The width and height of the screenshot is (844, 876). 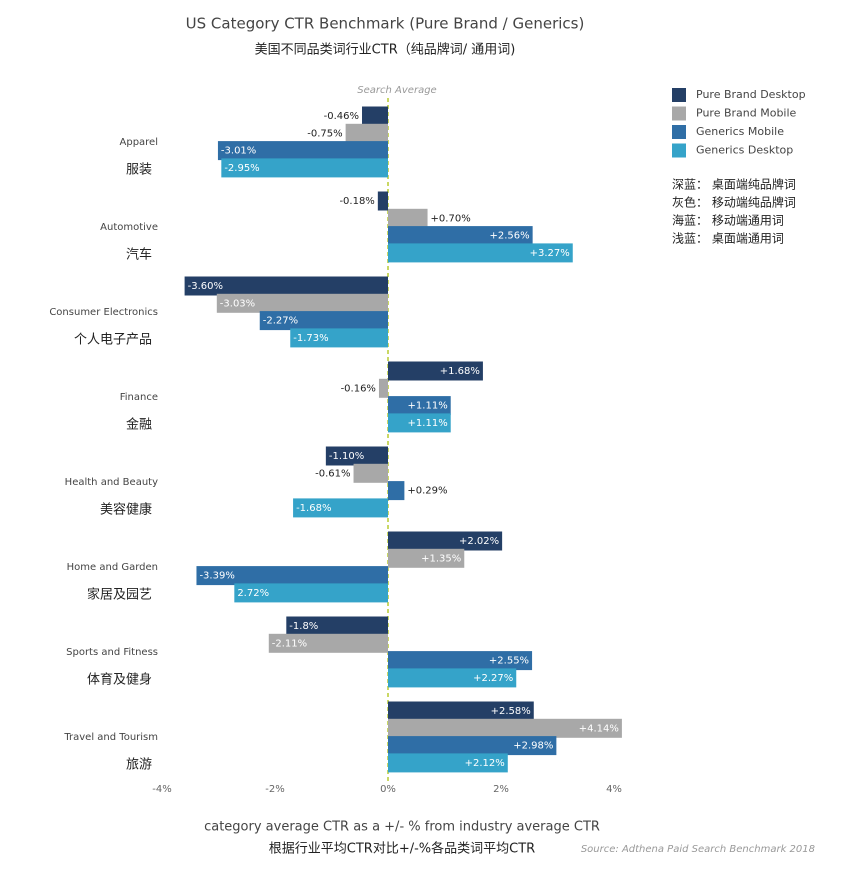 I want to click on value-label: +4.14%, so click(x=599, y=728).